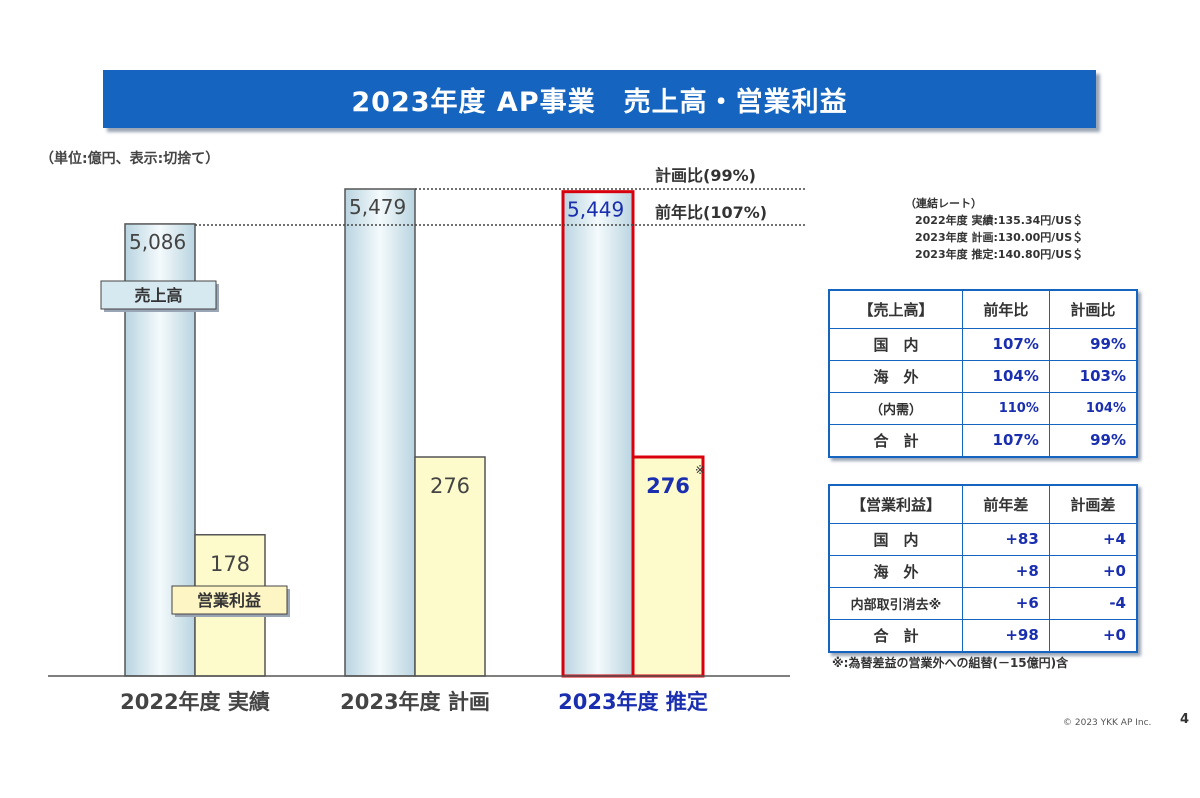  What do you see at coordinates (1006, 539) in the screenshot?
I see `cell-value: +83` at bounding box center [1006, 539].